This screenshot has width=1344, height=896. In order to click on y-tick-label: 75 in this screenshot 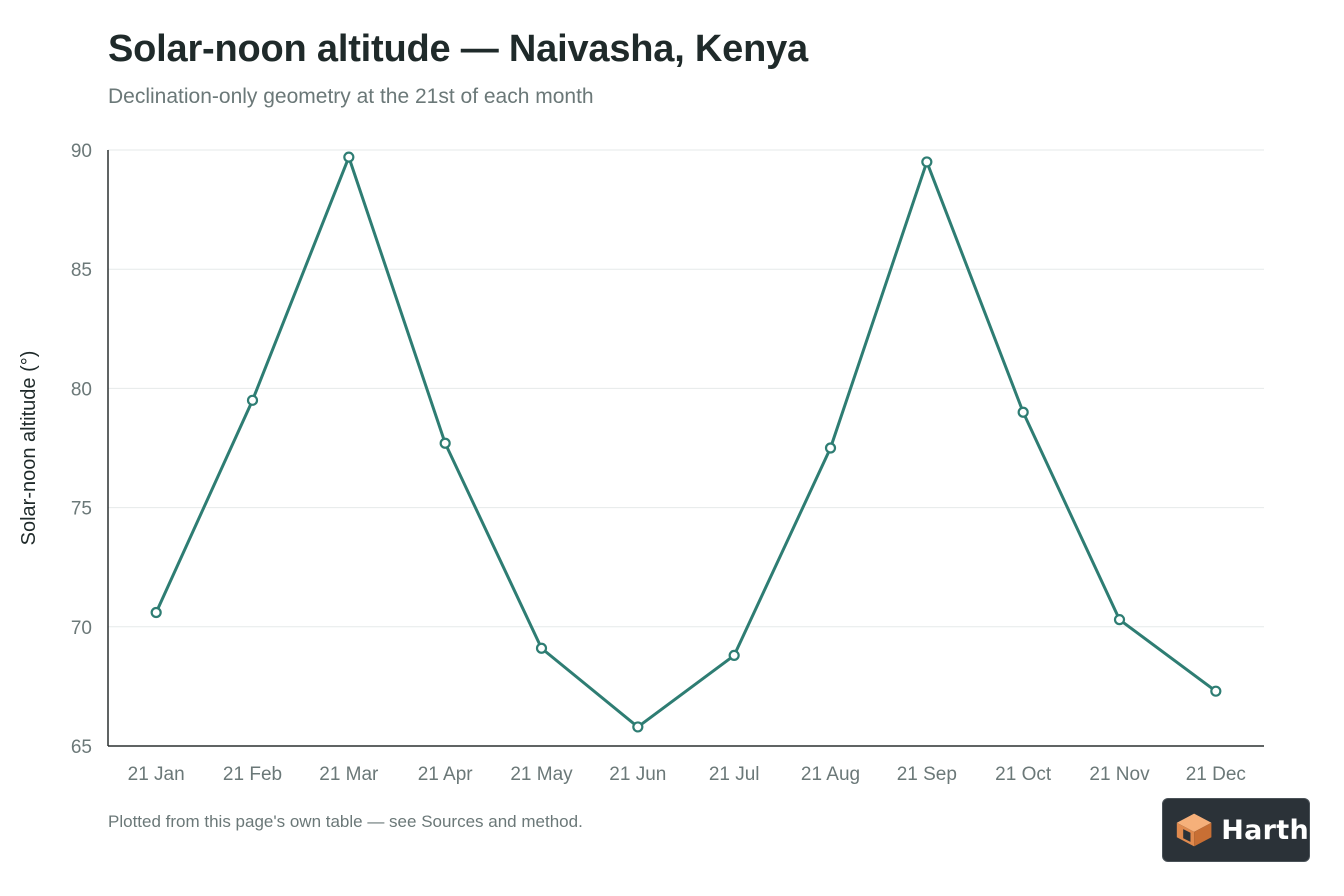, I will do `click(81, 509)`.